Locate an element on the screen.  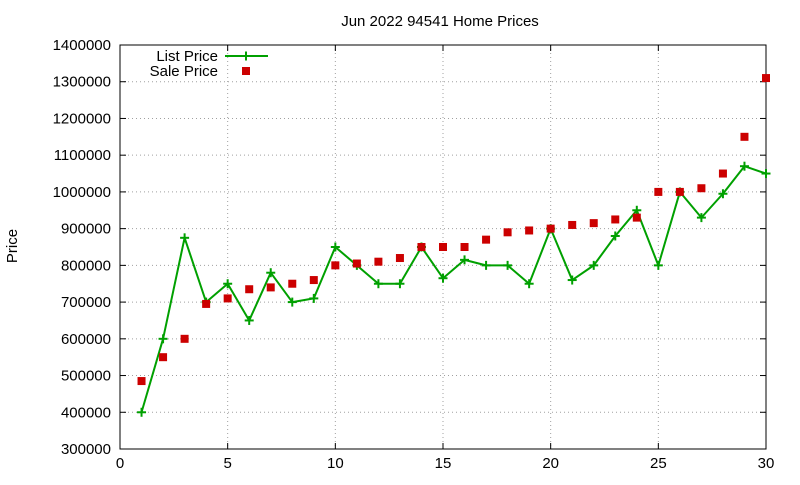
y-tick-label: 600000 is located at coordinates (86, 339).